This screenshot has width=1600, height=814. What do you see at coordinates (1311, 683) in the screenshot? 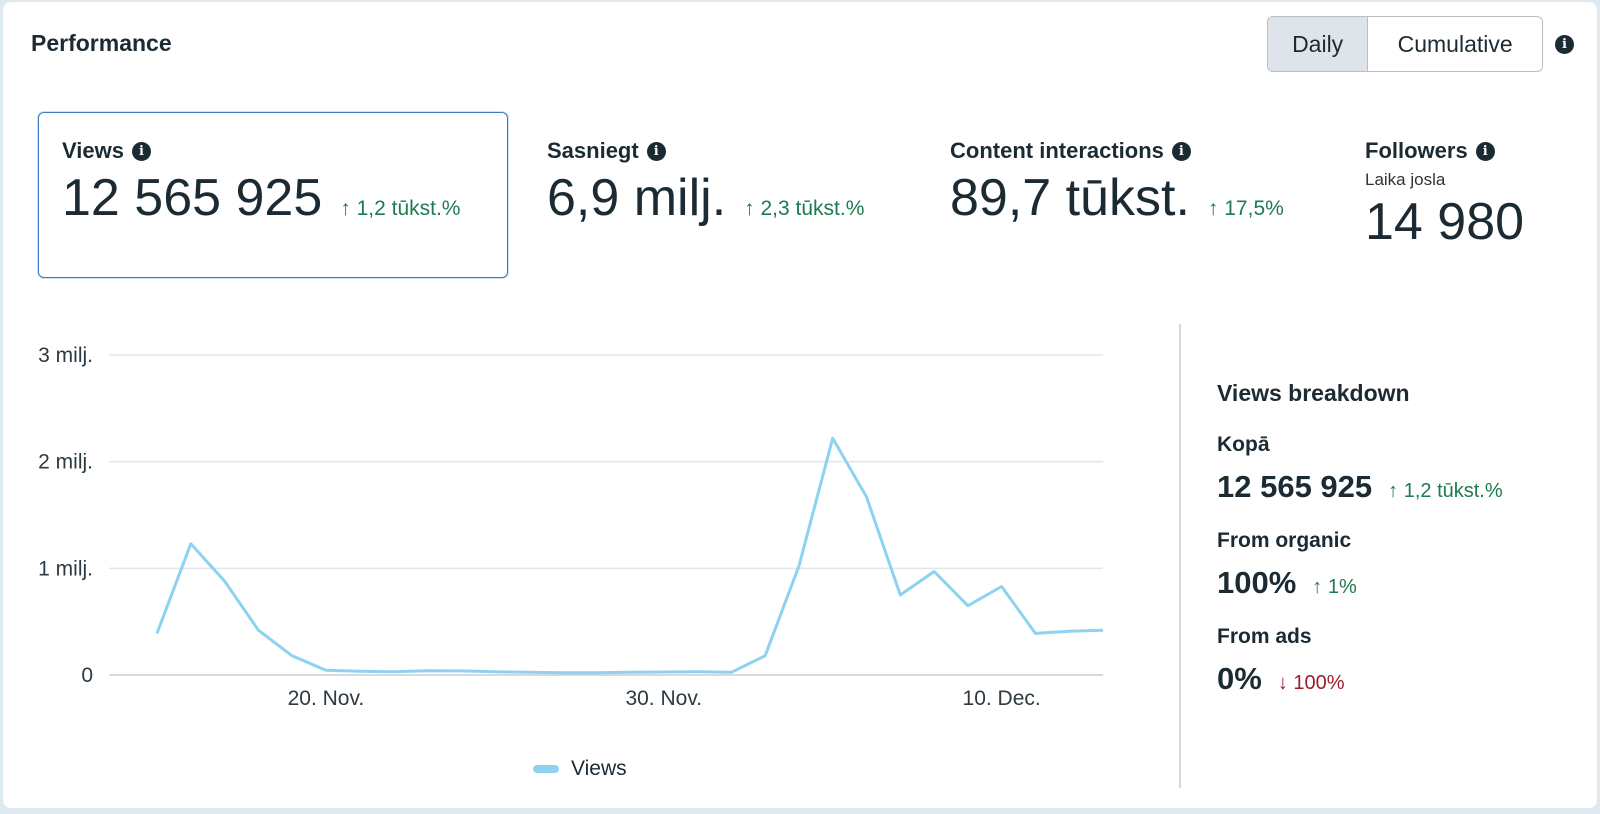
I see `breakdown-ads-delta: ↓ 100%` at bounding box center [1311, 683].